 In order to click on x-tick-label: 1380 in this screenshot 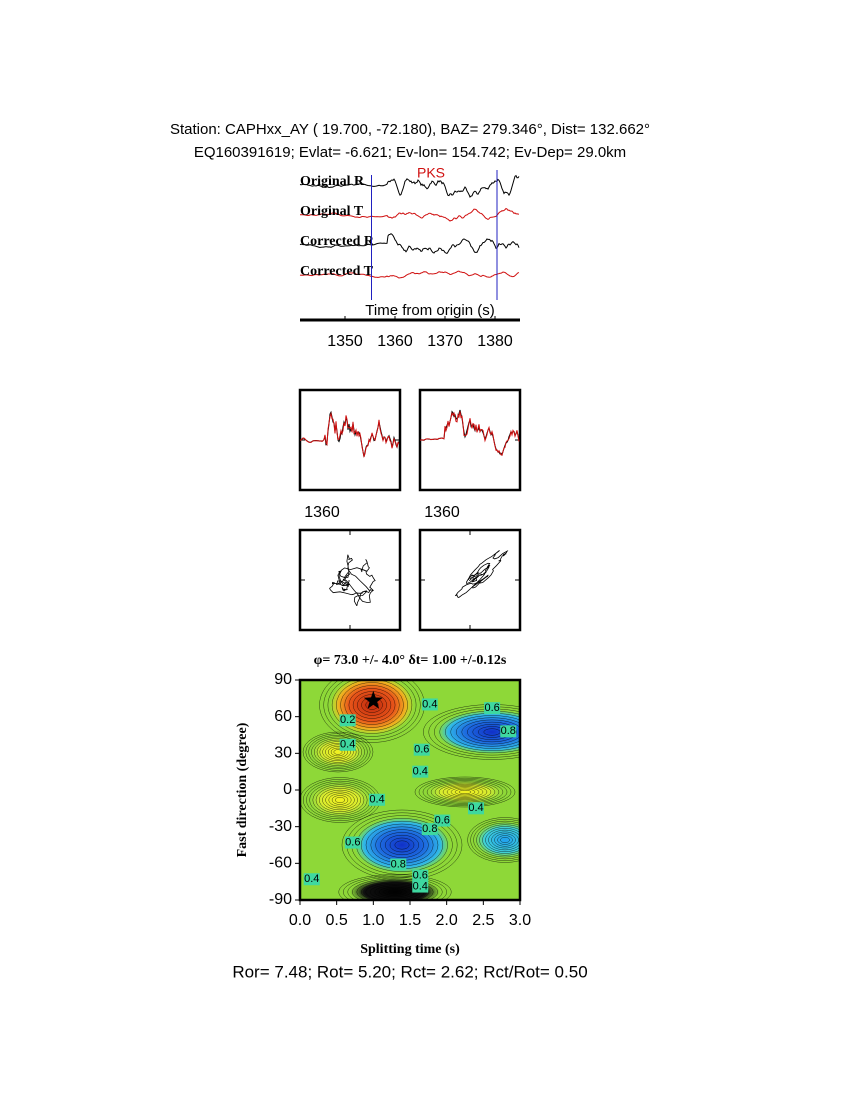, I will do `click(495, 341)`.